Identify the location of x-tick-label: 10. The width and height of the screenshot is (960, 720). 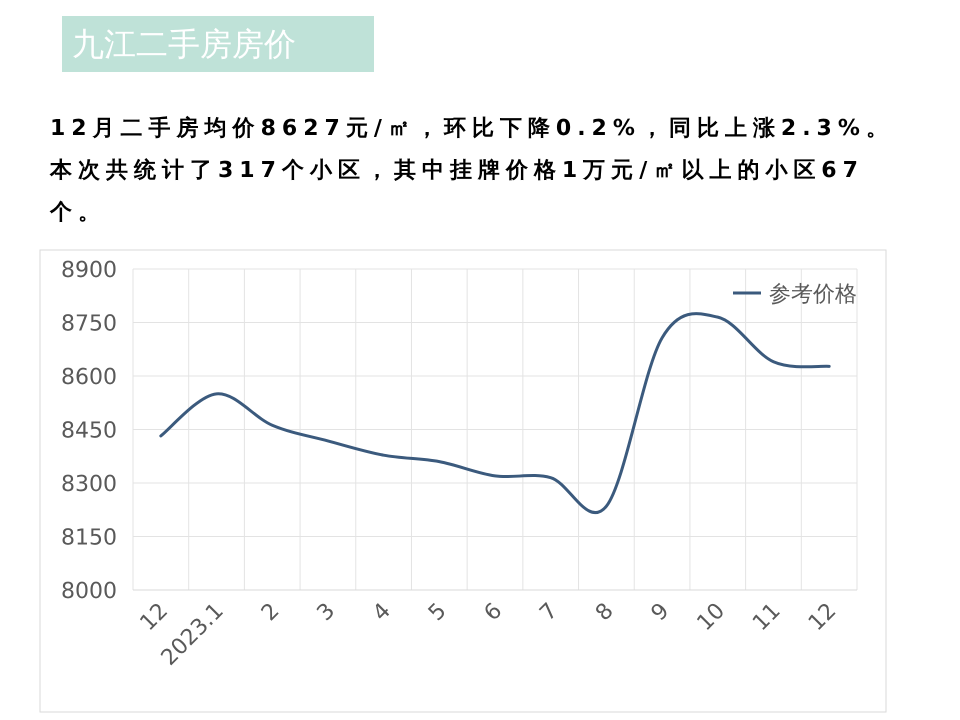
(711, 617).